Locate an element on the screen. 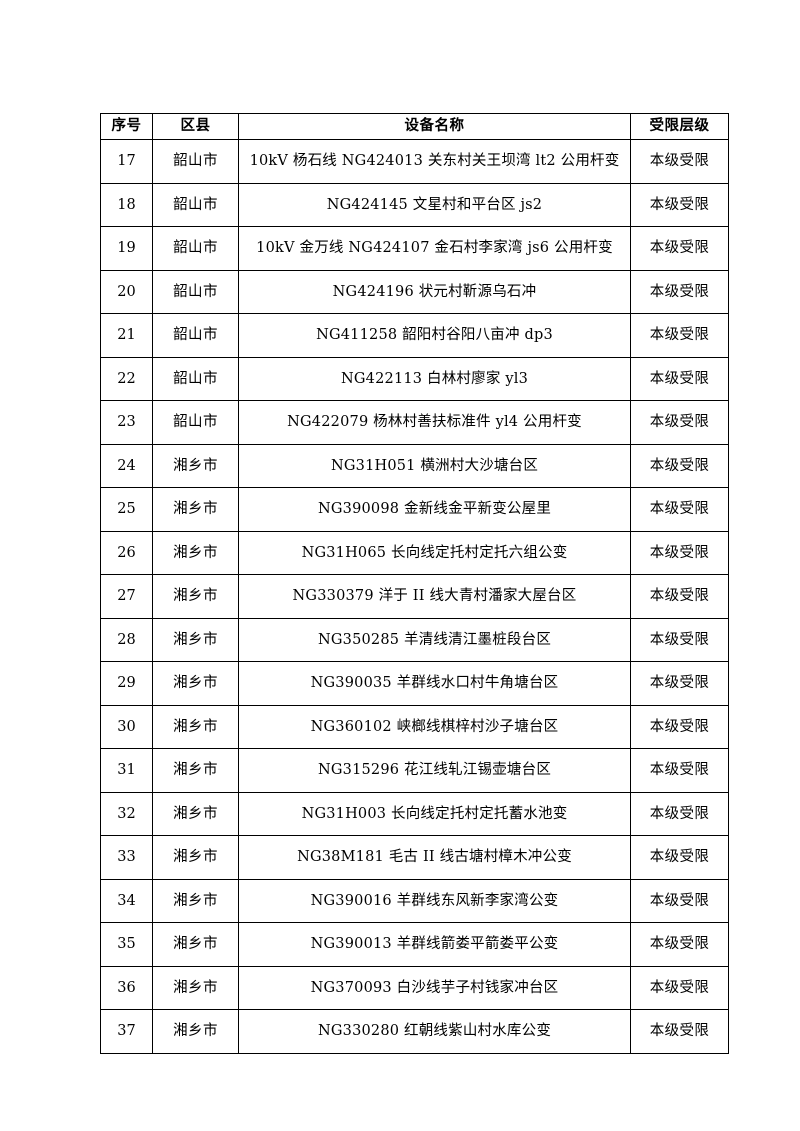  table-row: 35 湘乡市 NG390013 羊群线箭娄平箭娄平公变 本级受限 is located at coordinates (414, 944).